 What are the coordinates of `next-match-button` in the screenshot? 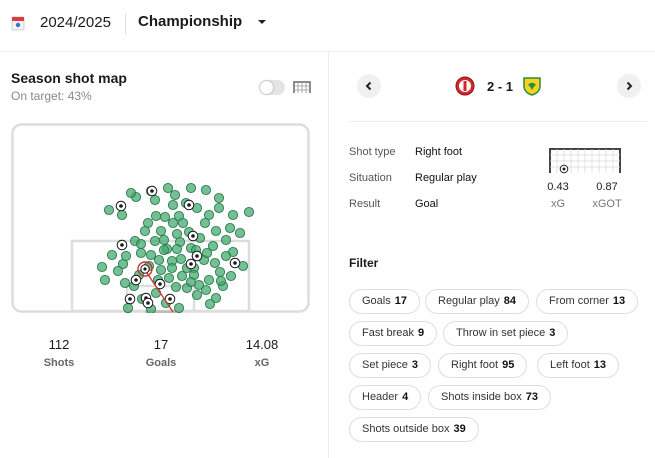 It's located at (629, 86).